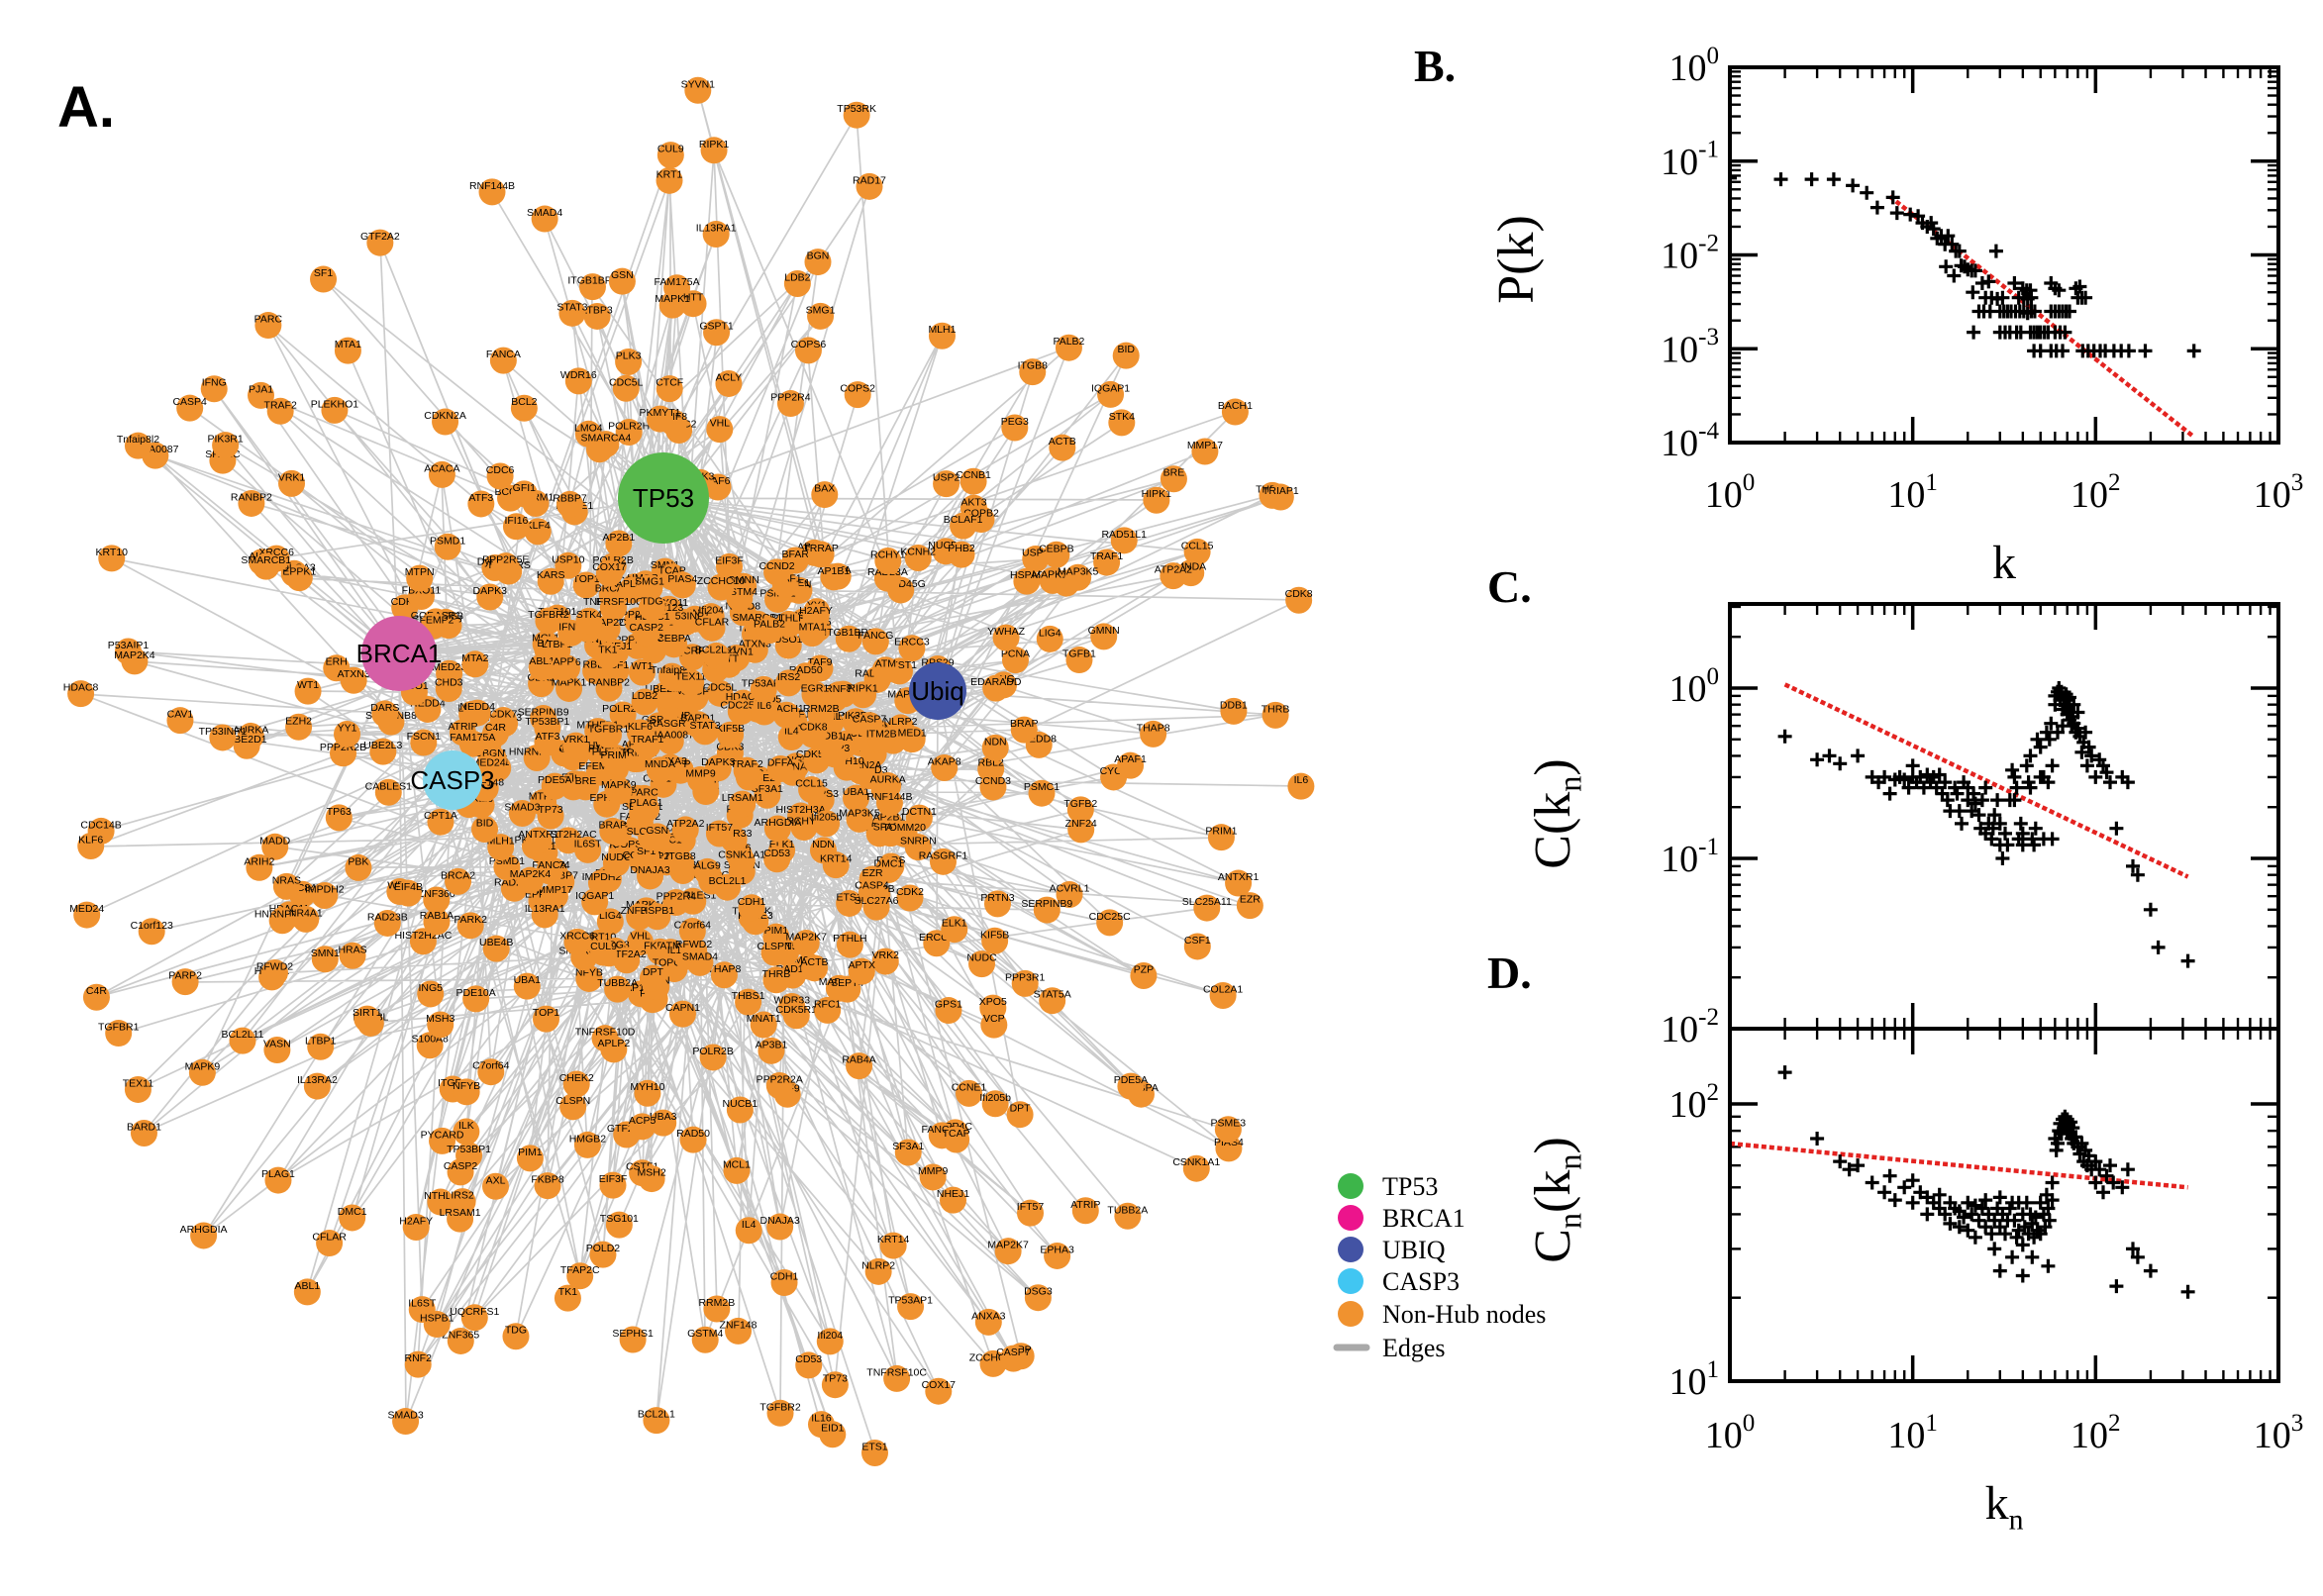  What do you see at coordinates (522, 808) in the screenshot?
I see `network-node-label: SMAD3` at bounding box center [522, 808].